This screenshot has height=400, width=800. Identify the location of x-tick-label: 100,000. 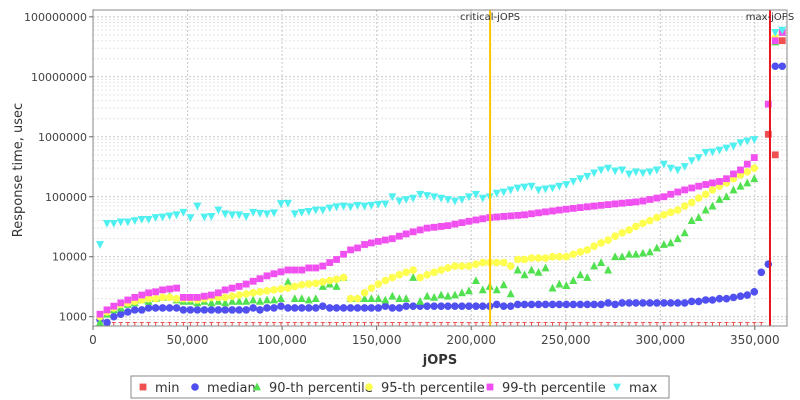
(282, 340).